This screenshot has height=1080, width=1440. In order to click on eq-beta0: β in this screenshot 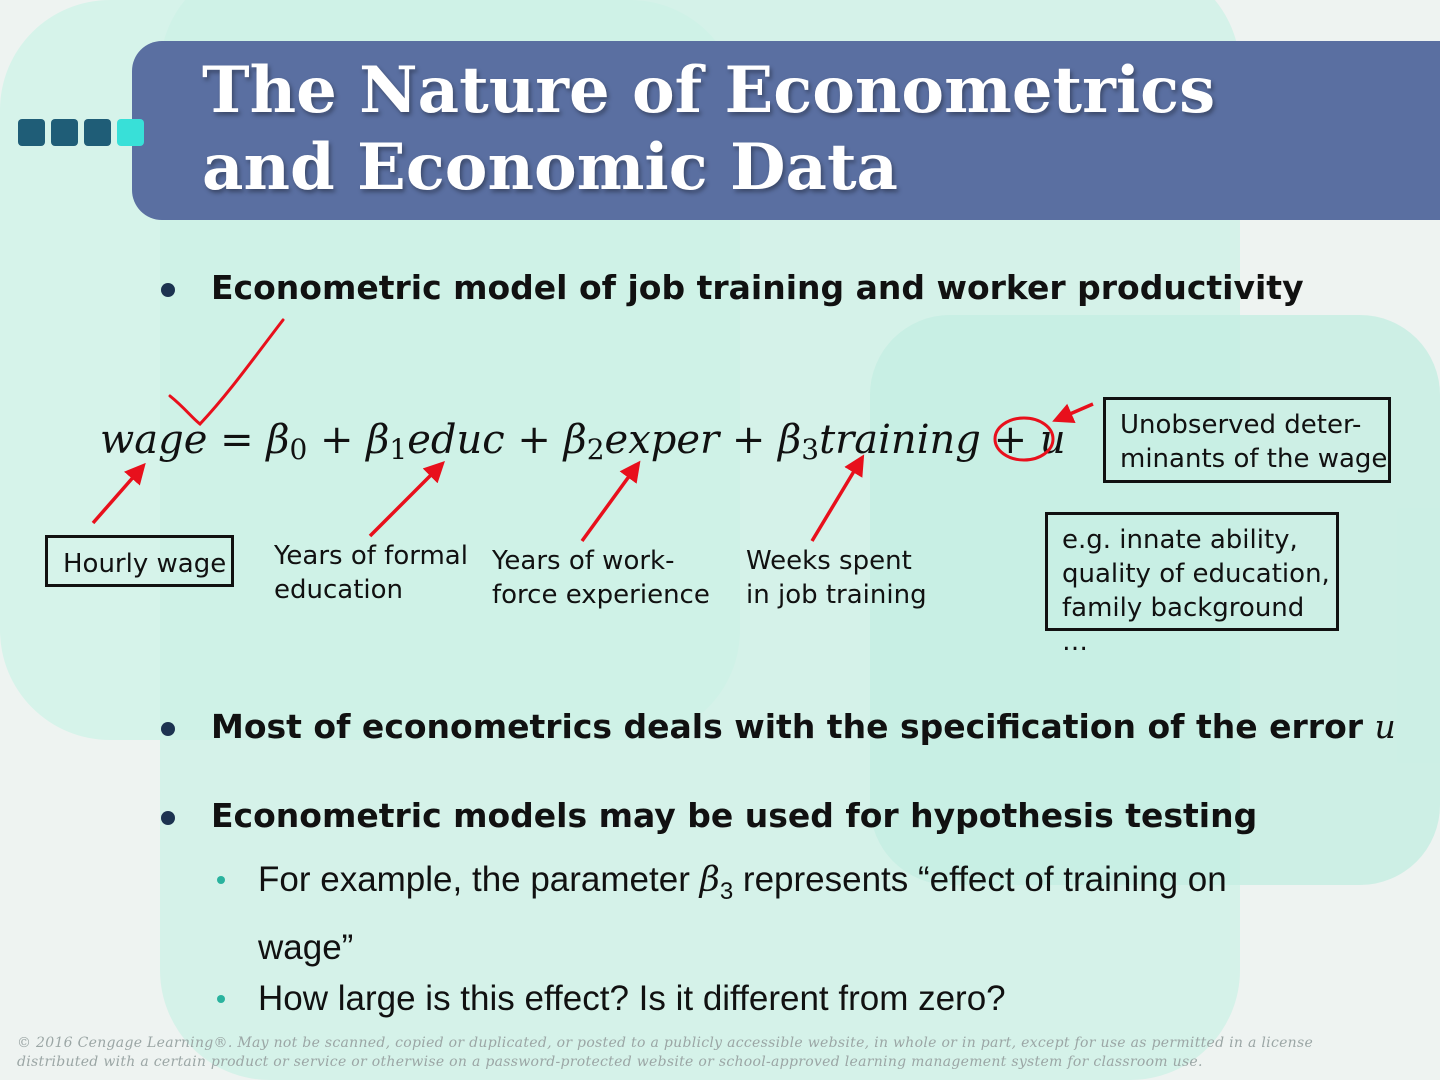, I will do `click(278, 440)`.